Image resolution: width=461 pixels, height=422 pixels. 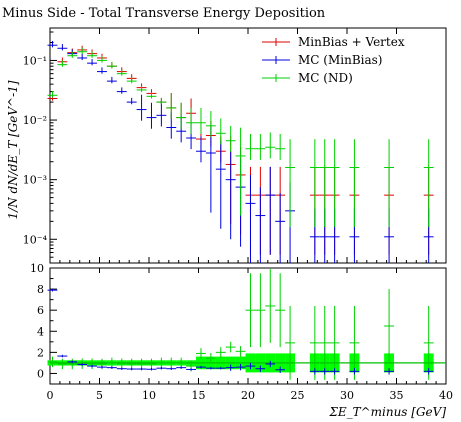 I want to click on bottom-y-tick-label: 8, so click(x=40, y=289).